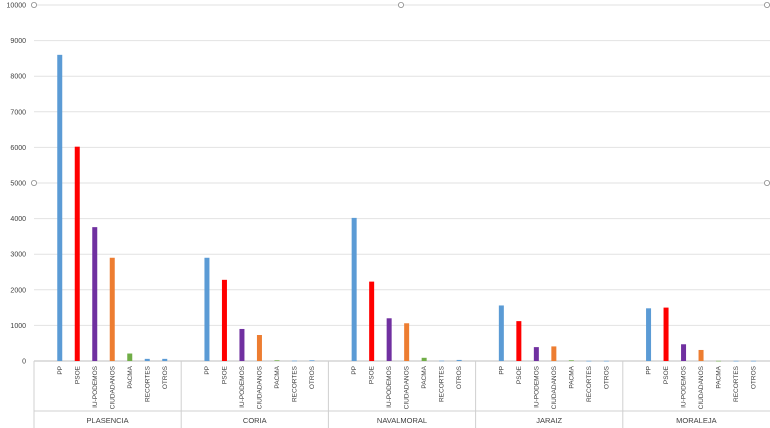  I want to click on y-tick-label: 7000, so click(18, 112).